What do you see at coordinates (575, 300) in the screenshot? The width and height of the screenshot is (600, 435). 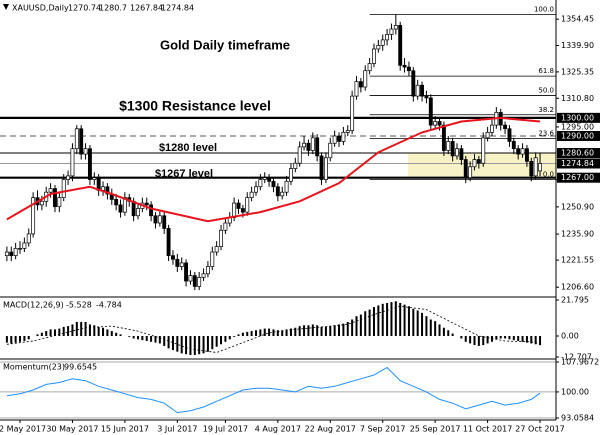 I see `y-tick-label: 21.795` at bounding box center [575, 300].